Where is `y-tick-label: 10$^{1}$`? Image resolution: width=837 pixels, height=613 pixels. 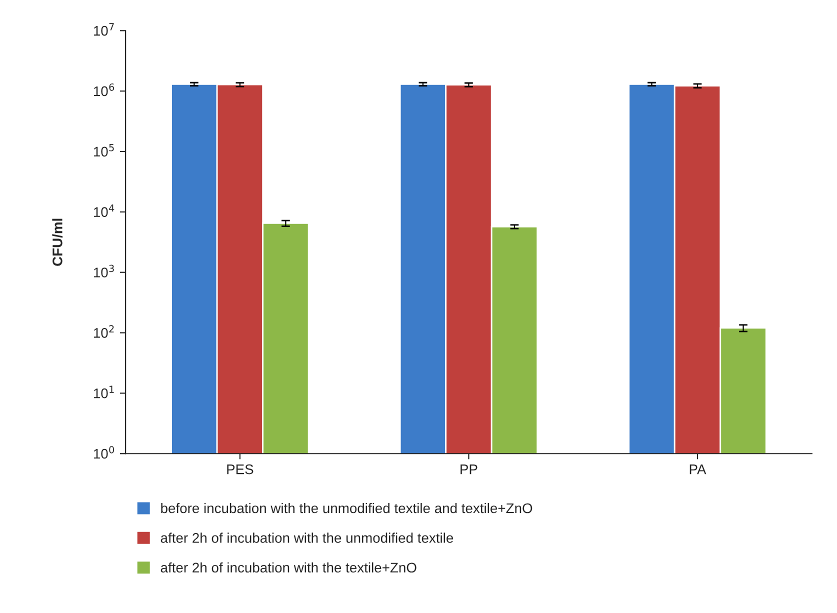 y-tick-label: 10$^{1}$ is located at coordinates (104, 392).